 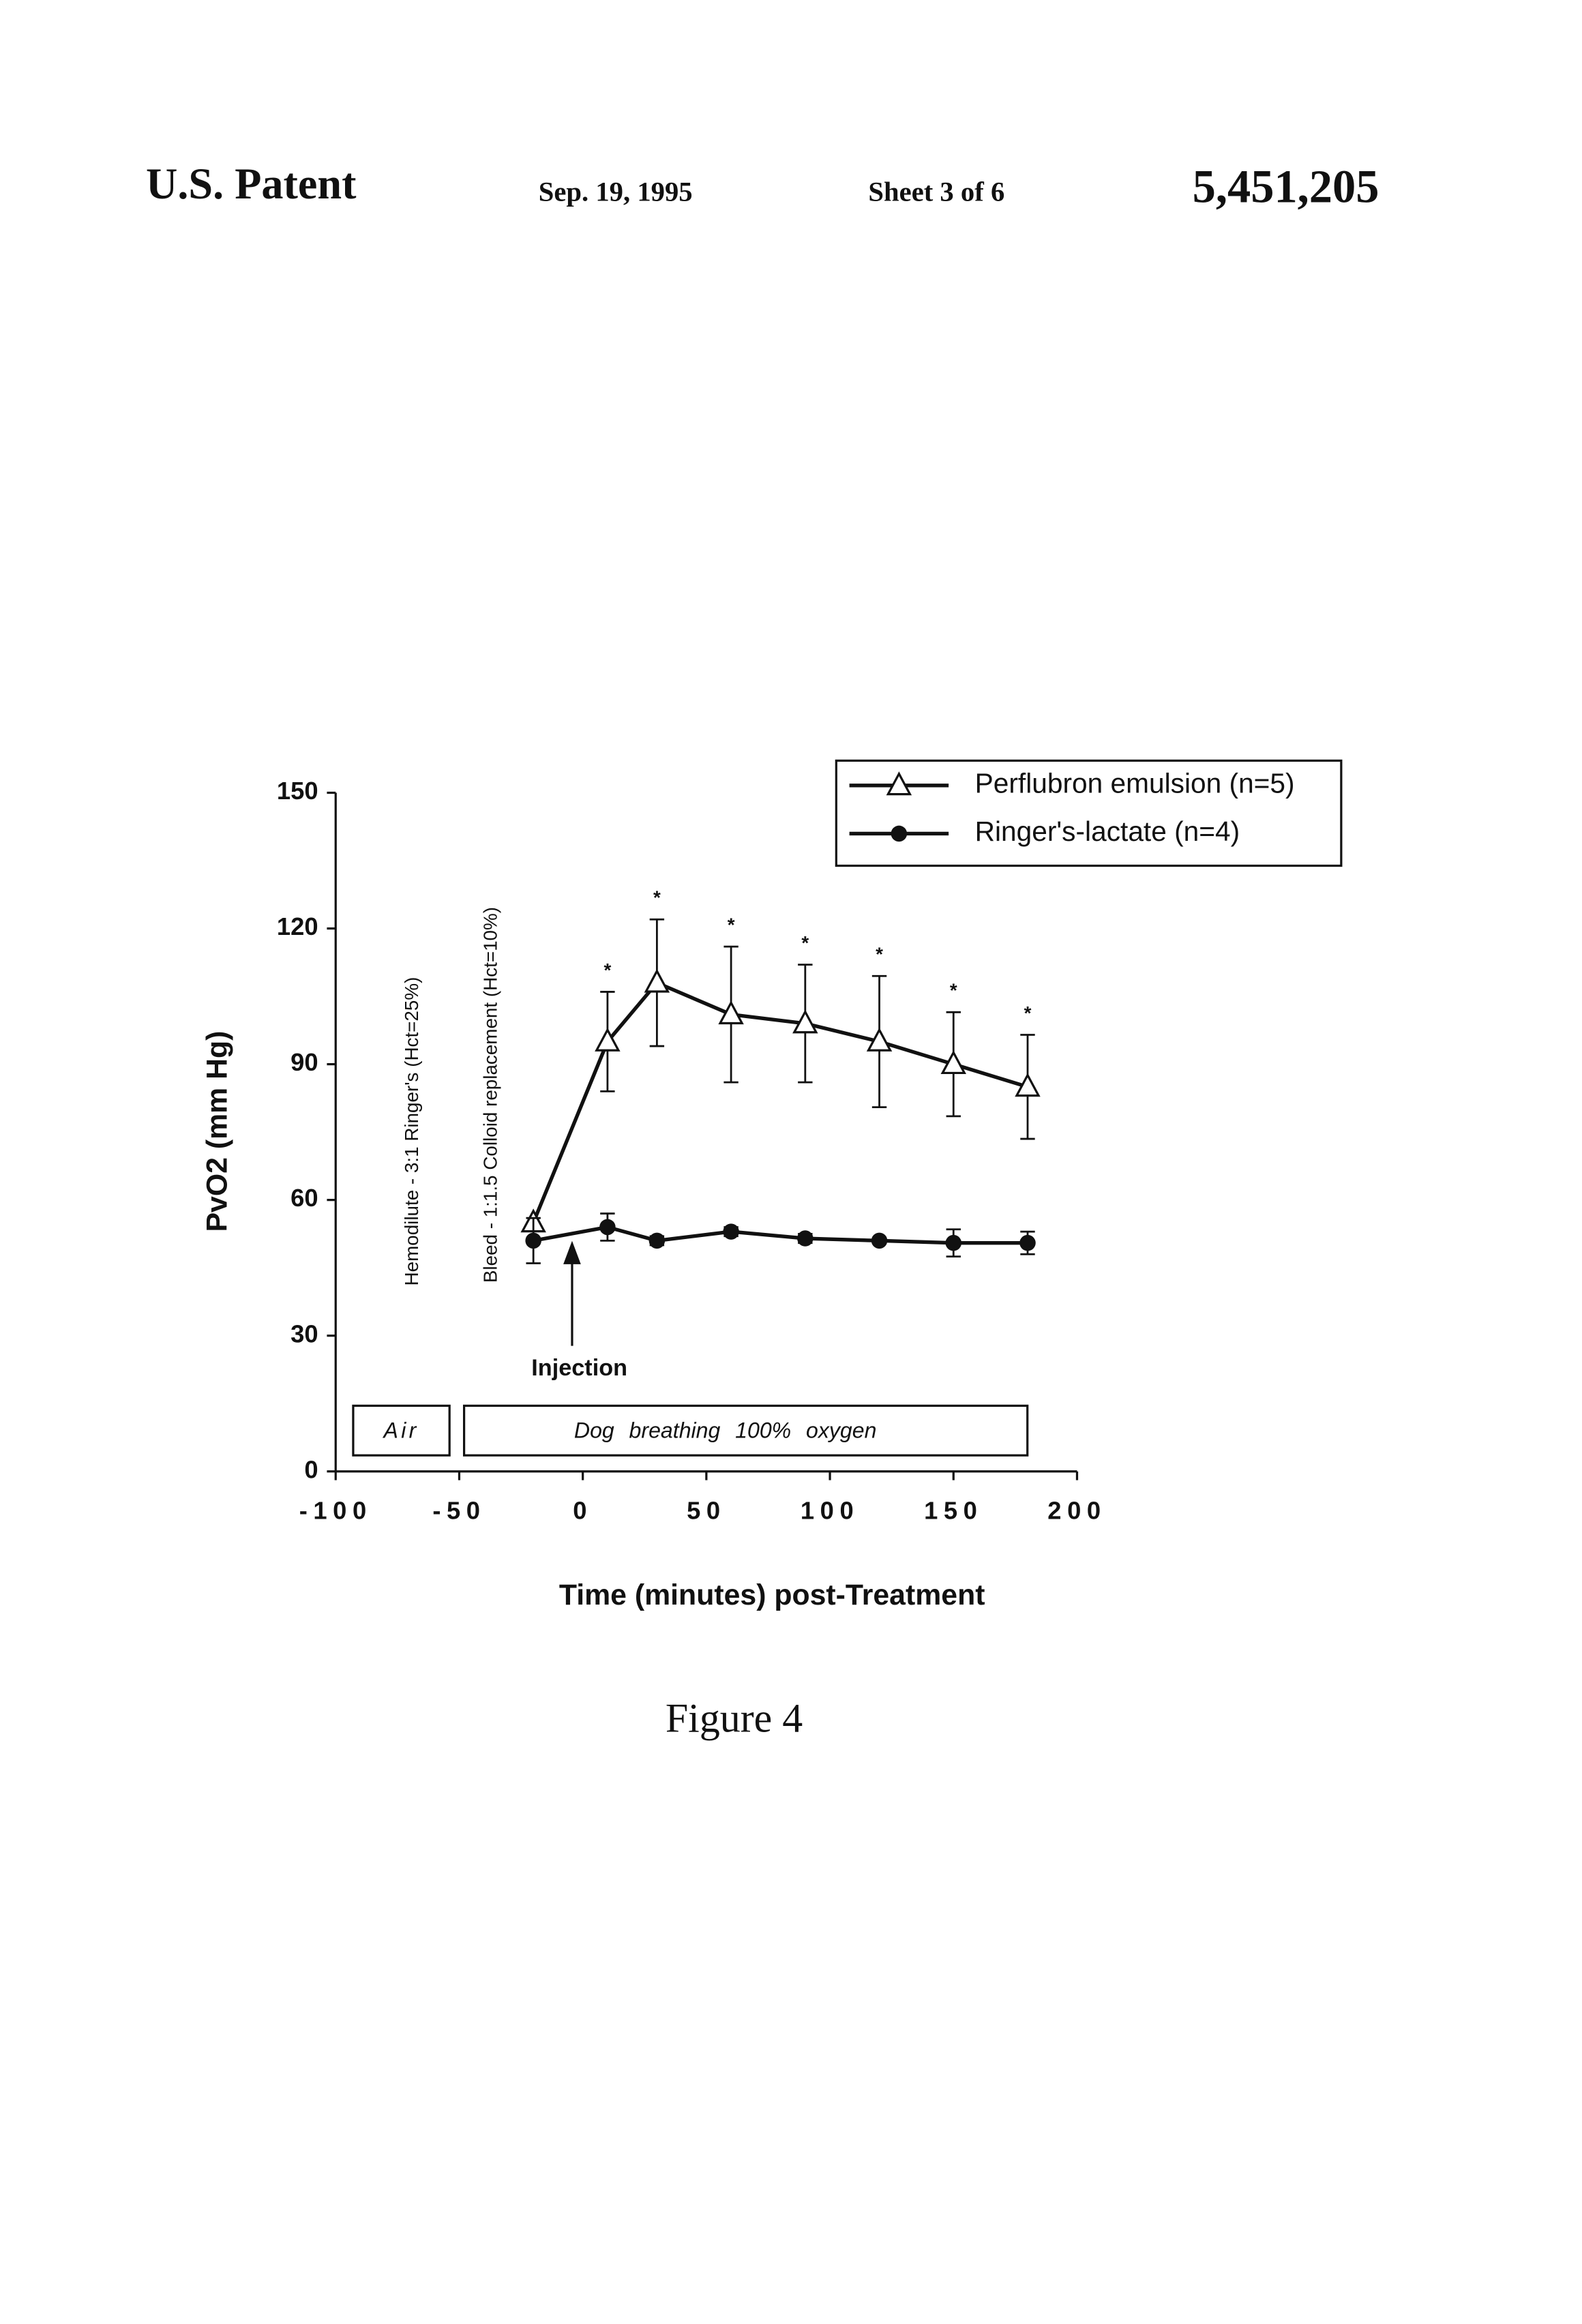 What do you see at coordinates (304, 1062) in the screenshot?
I see `y-tick-label: 90` at bounding box center [304, 1062].